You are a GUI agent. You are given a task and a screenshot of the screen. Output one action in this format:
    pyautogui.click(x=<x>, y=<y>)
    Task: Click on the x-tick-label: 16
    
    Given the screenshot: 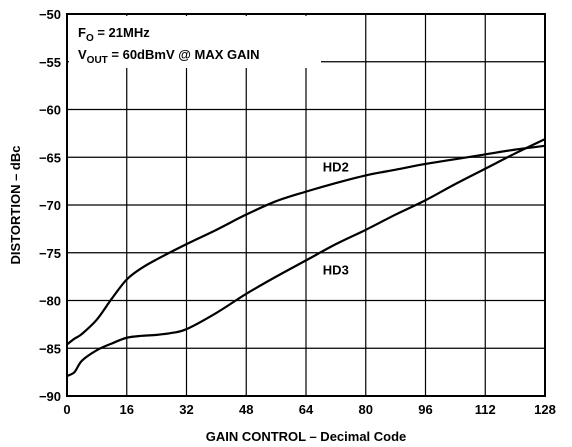 What is the action you would take?
    pyautogui.click(x=127, y=409)
    